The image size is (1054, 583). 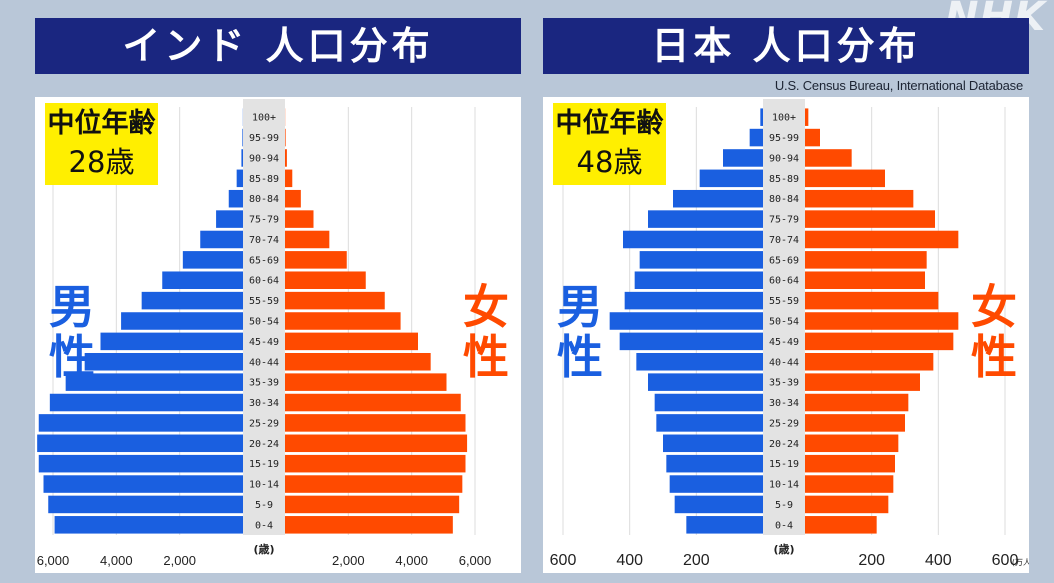 What do you see at coordinates (784, 485) in the screenshot?
I see `japan-age-label: 10-14` at bounding box center [784, 485].